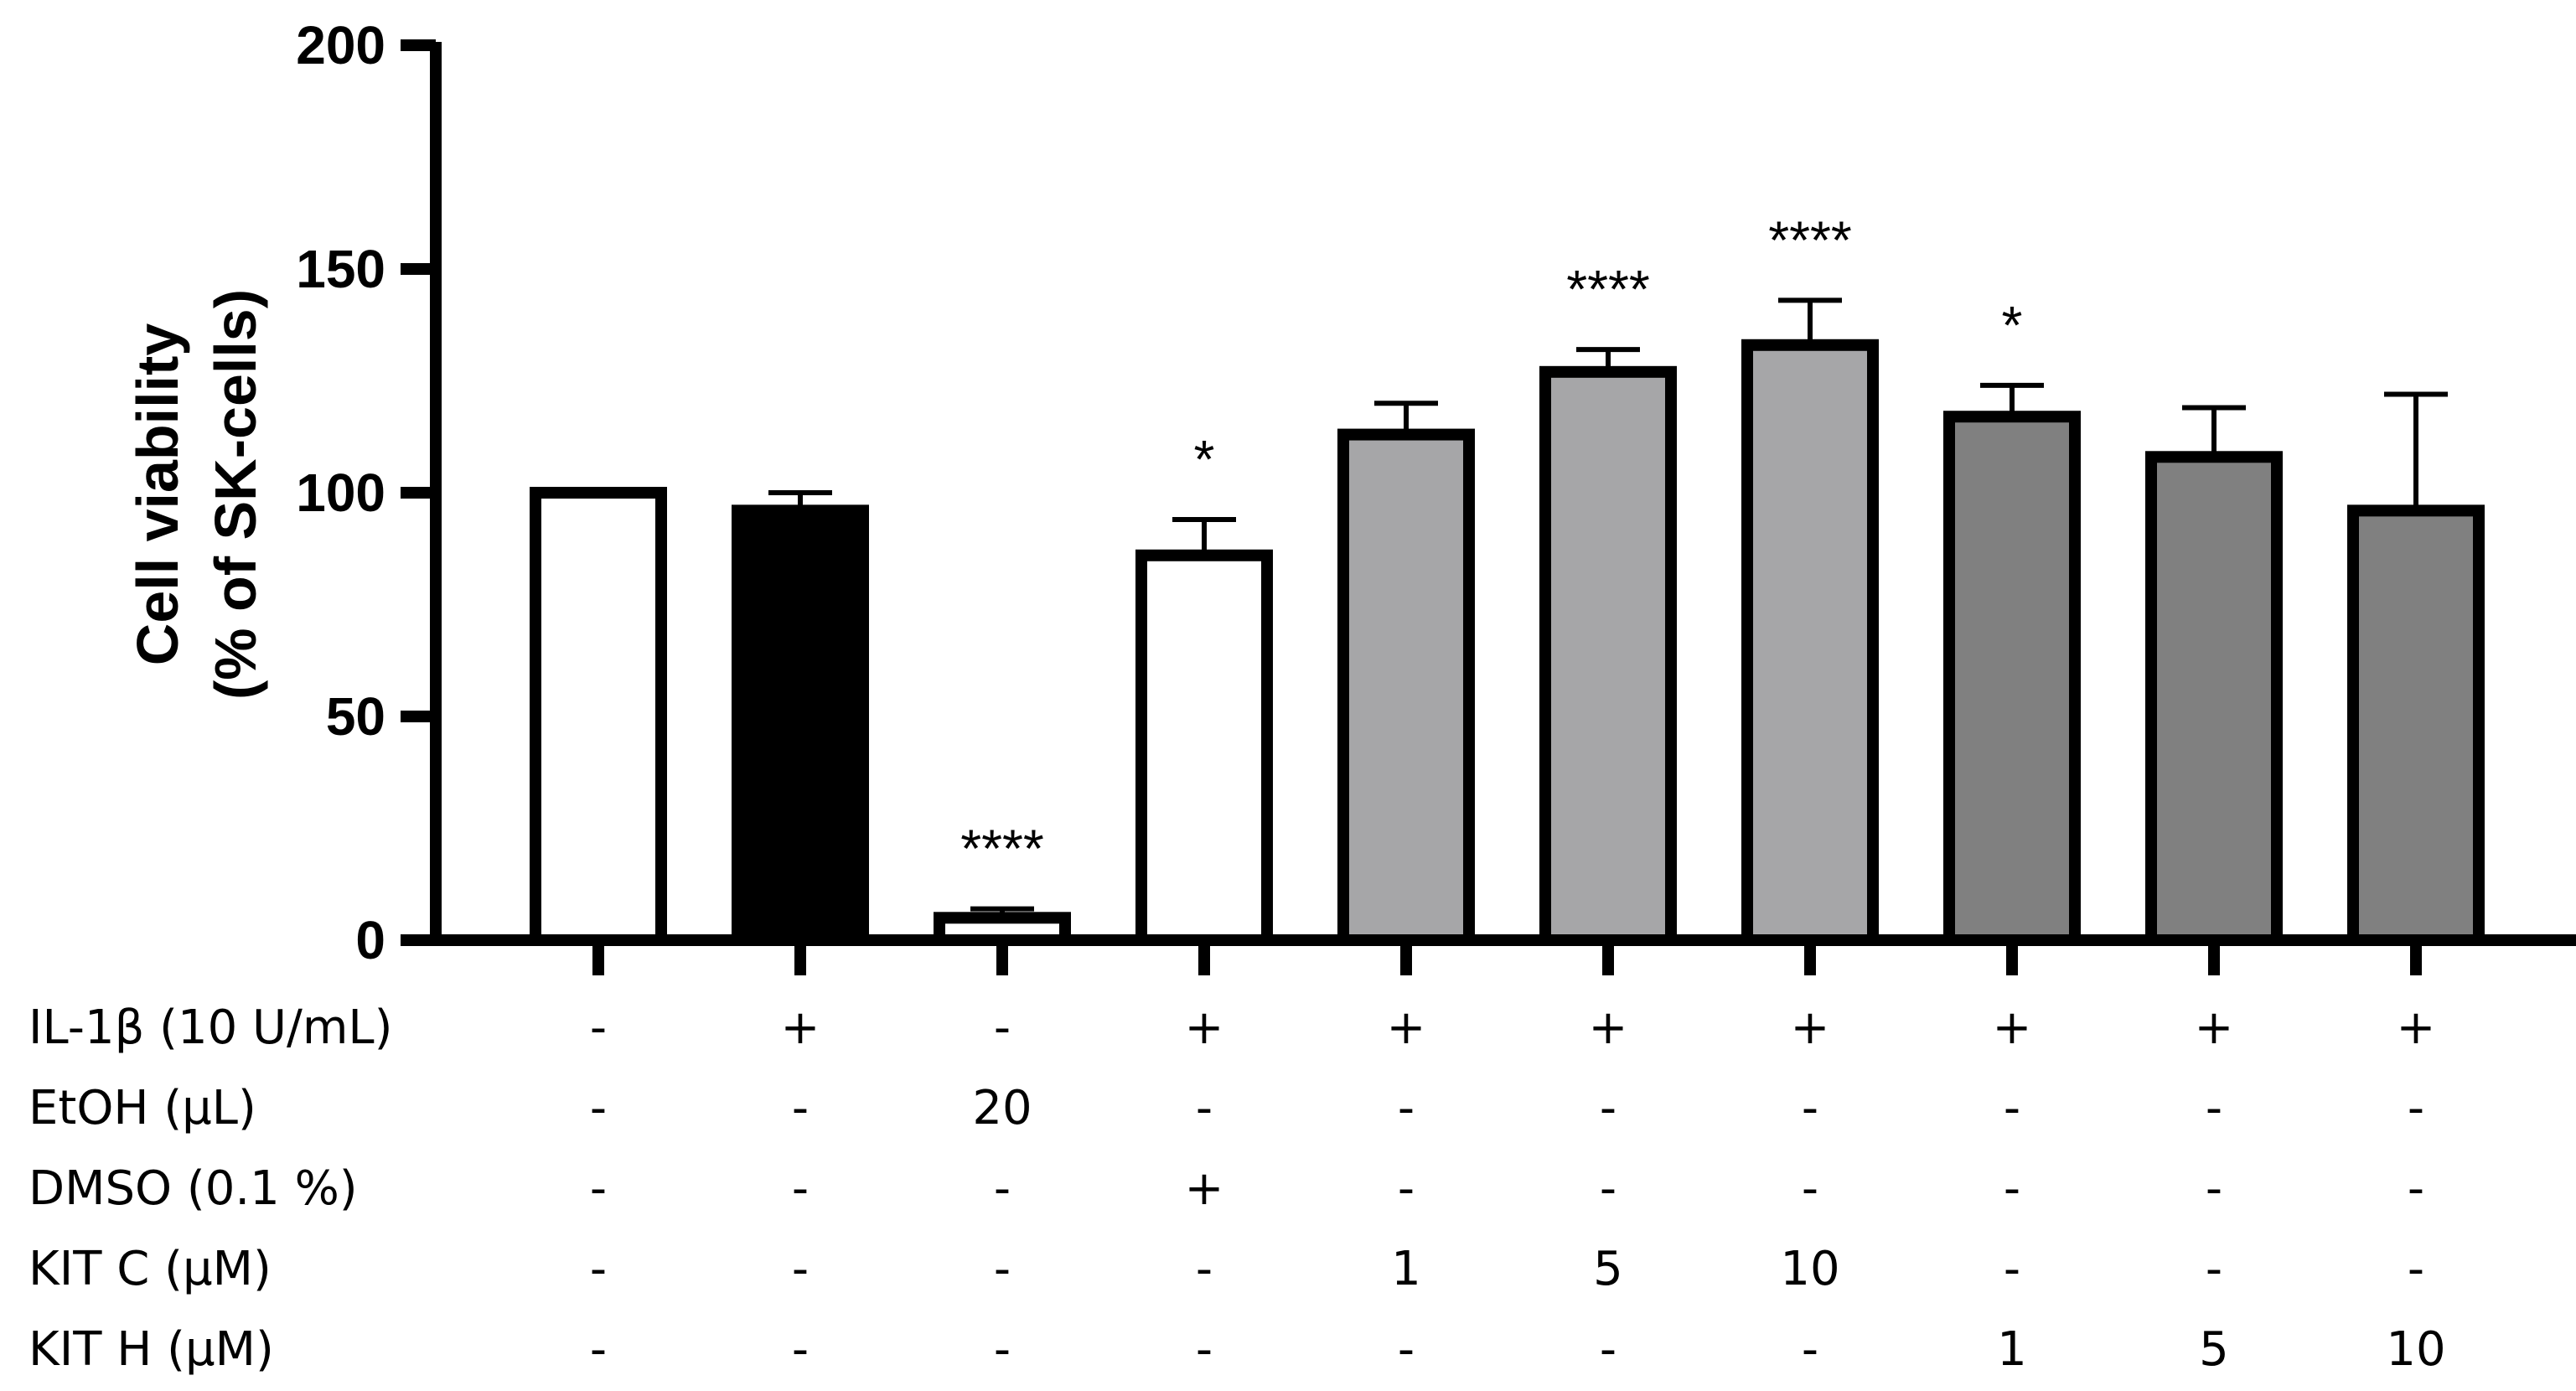 This screenshot has width=2576, height=1391. Describe the element at coordinates (355, 717) in the screenshot. I see `y-tick-label: 50` at that location.